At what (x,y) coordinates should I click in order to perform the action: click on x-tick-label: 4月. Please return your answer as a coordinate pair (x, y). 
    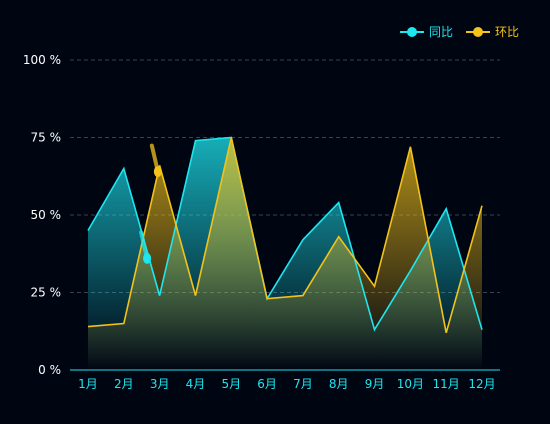
    Looking at the image, I should click on (196, 384).